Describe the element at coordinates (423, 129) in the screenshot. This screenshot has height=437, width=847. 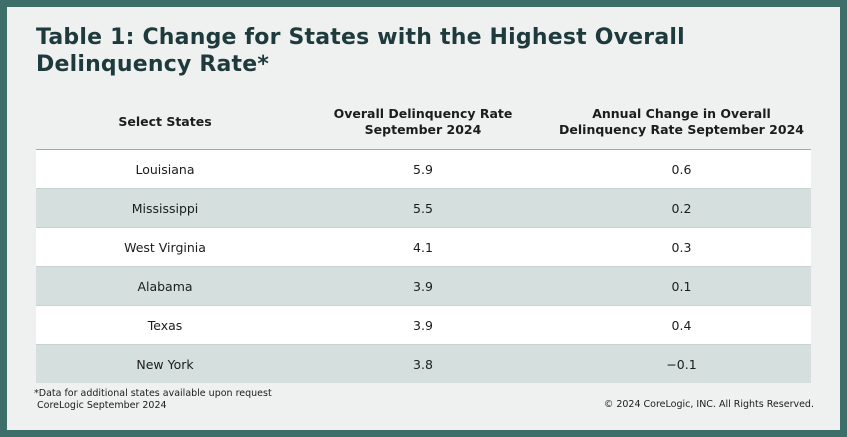
I see `header-rate-line-2: September 2024` at that location.